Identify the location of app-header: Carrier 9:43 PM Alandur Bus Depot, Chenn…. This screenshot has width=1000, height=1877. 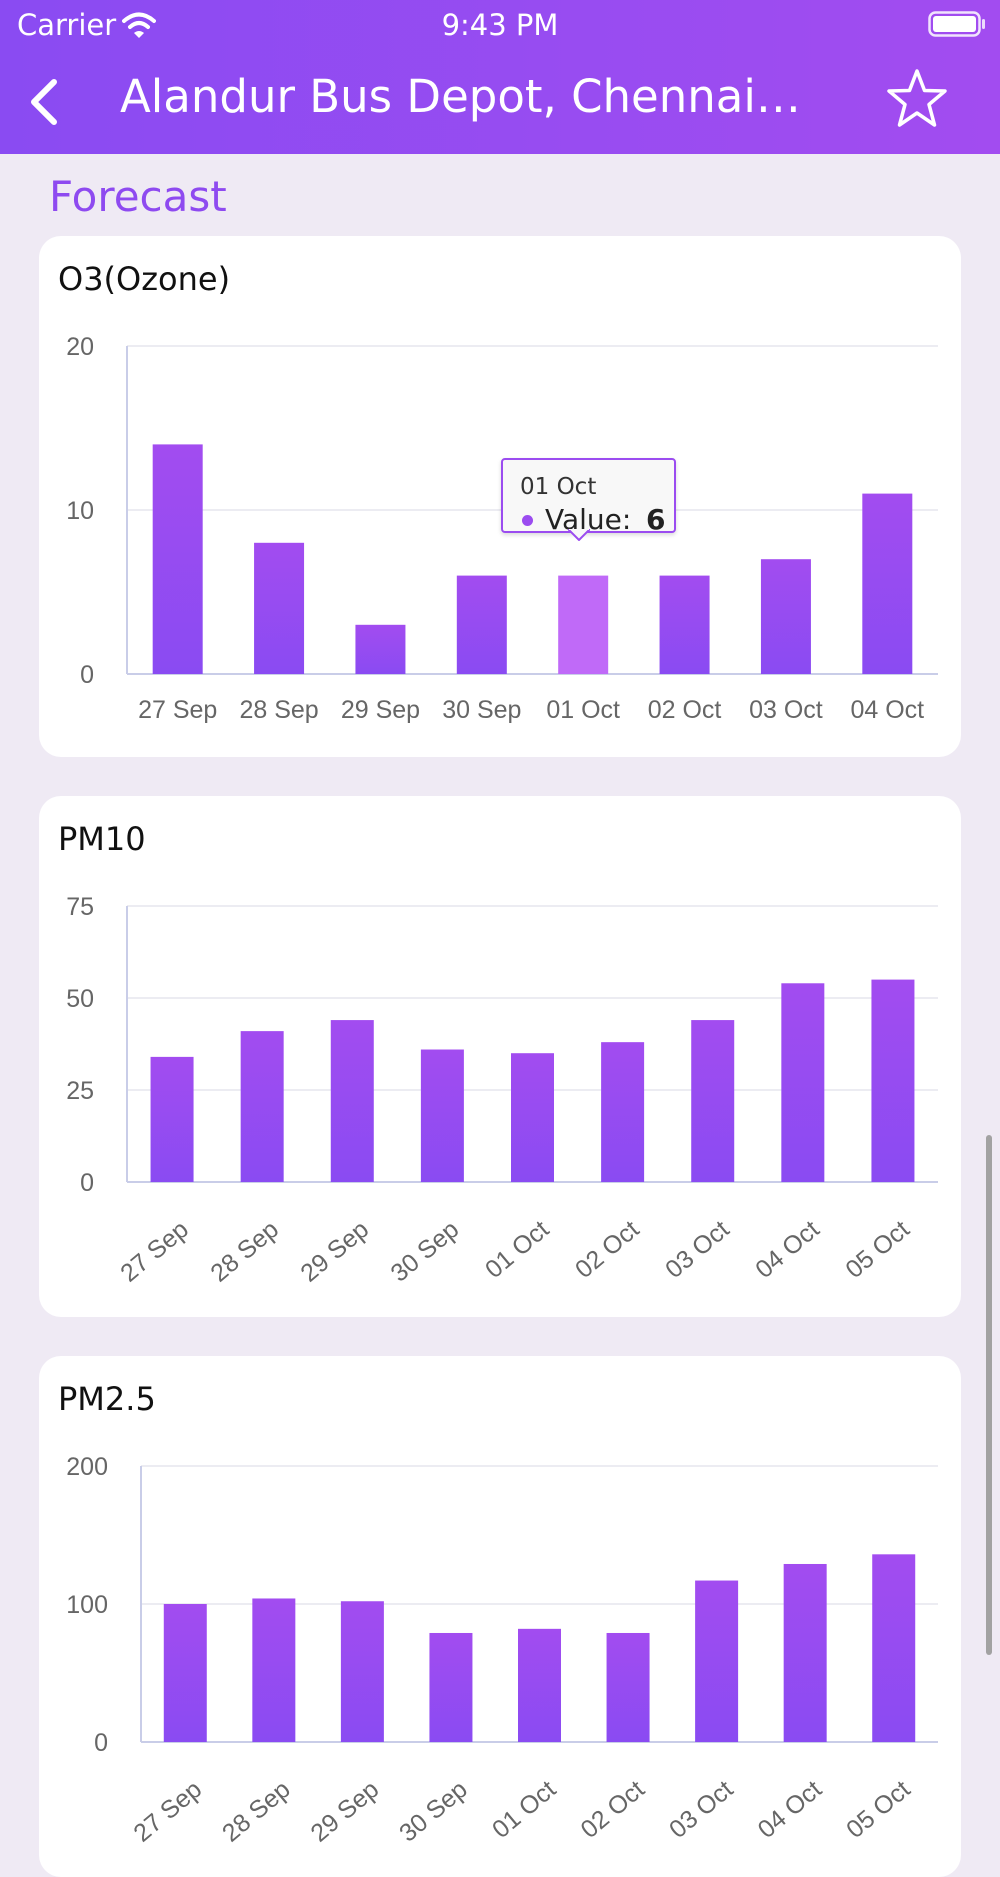
(500, 77).